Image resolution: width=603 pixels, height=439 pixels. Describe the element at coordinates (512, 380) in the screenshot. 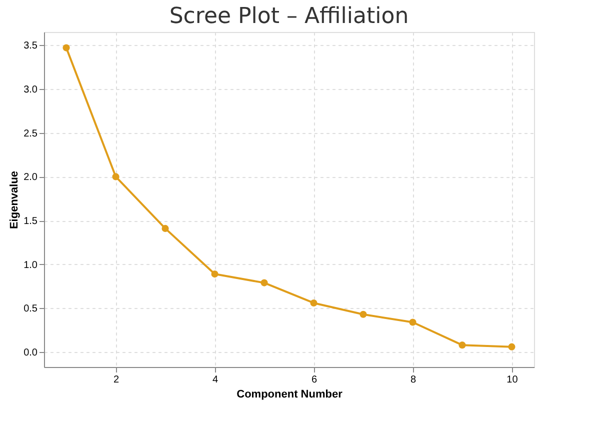

I see `x-tick-label: 10` at that location.